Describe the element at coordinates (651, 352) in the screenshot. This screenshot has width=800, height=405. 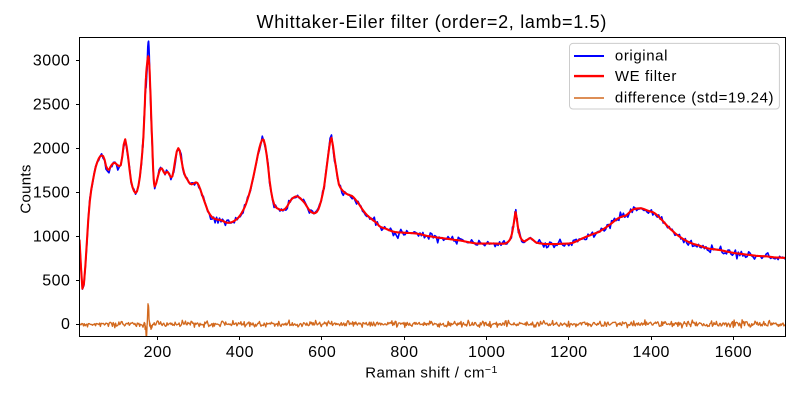
I see `svg-text: 1400` at that location.